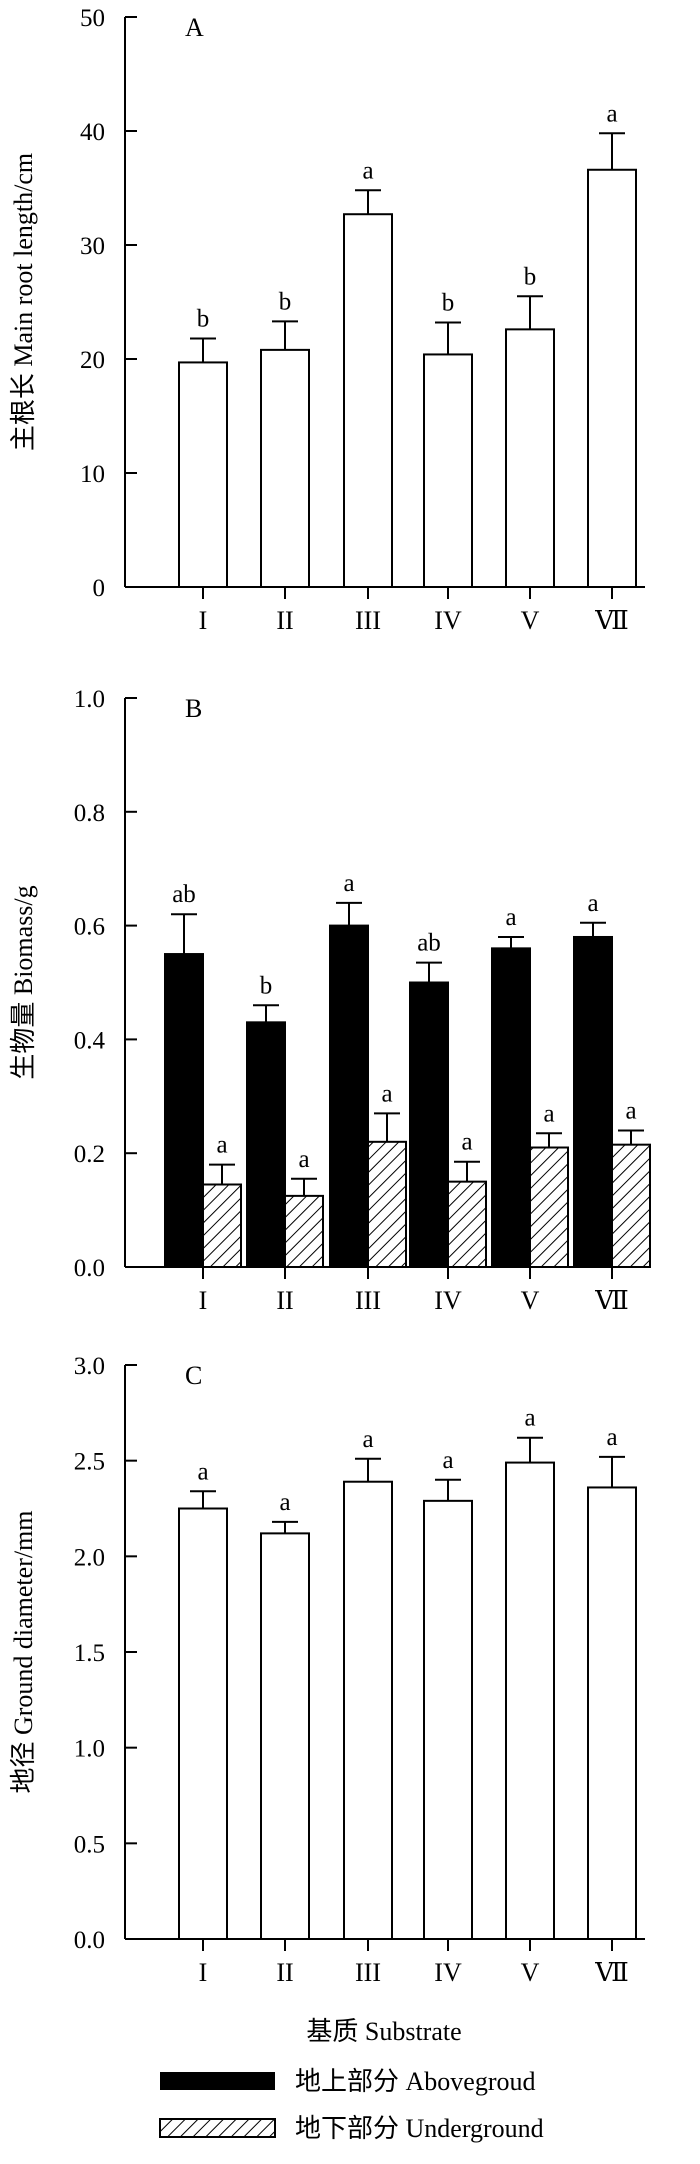 Image resolution: width=700 pixels, height=2164 pixels. What do you see at coordinates (89, 813) in the screenshot?
I see `y-tick-label: 0.8` at bounding box center [89, 813].